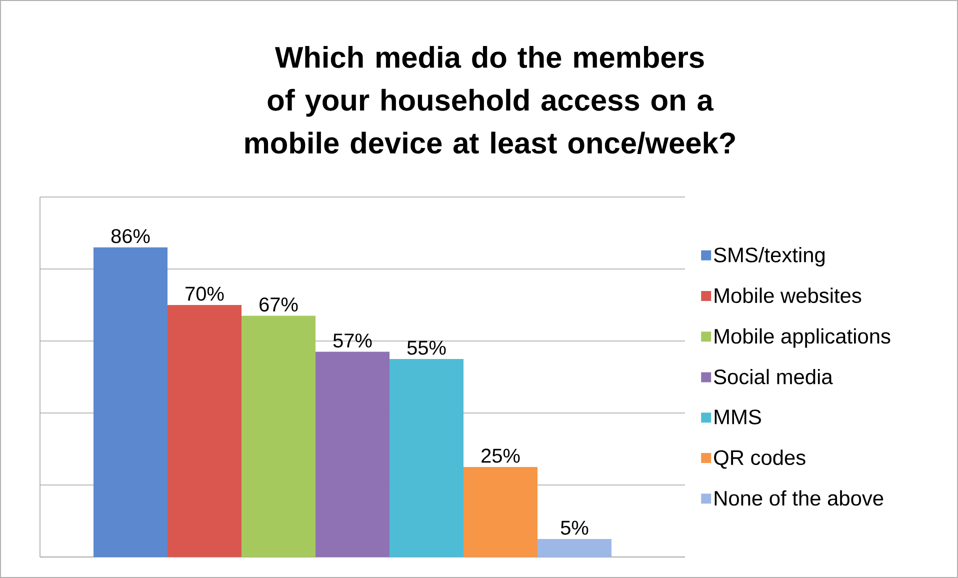 This screenshot has width=958, height=578. Describe the element at coordinates (279, 304) in the screenshot. I see `data-label: 67%` at that location.